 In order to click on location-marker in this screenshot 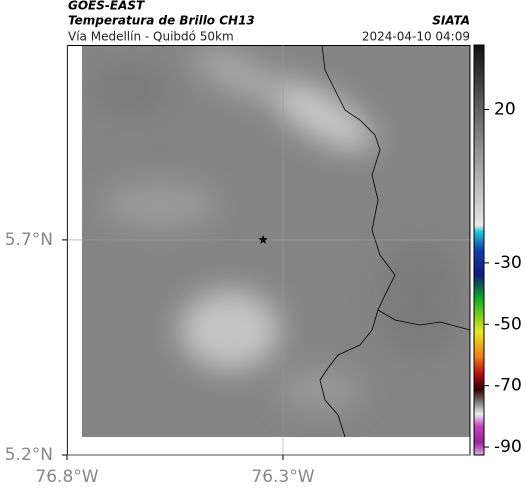, I will do `click(263, 239)`.